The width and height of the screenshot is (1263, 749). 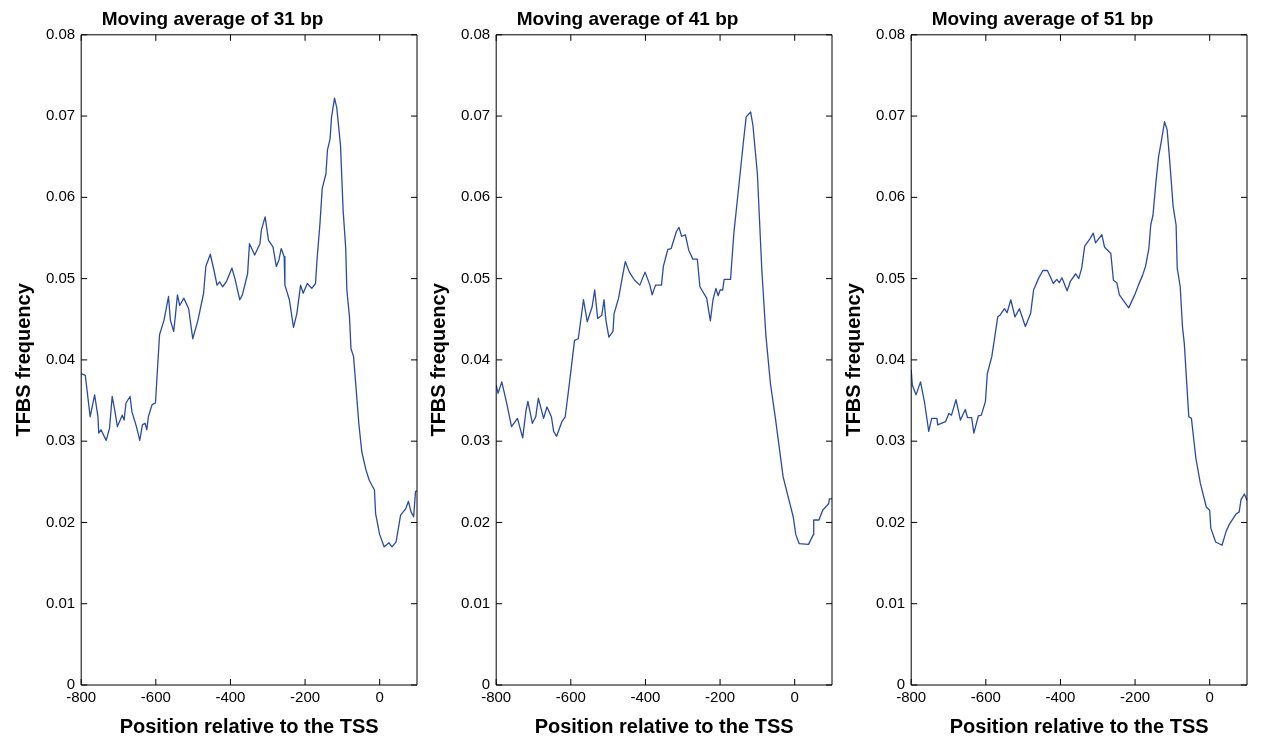 I want to click on chart-title: Moving average of 41 bp, so click(x=627, y=18).